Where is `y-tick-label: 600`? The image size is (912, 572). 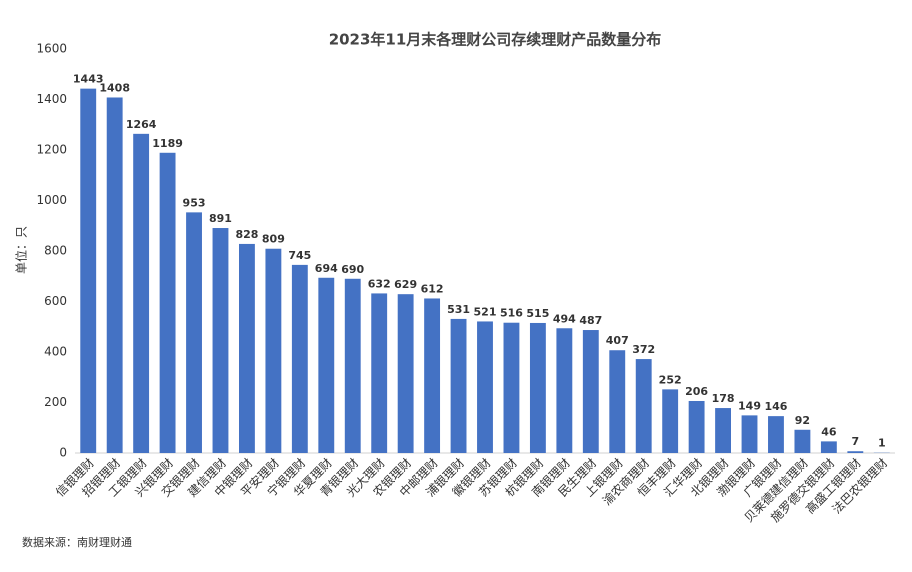
y-tick-label: 600 is located at coordinates (55, 301).